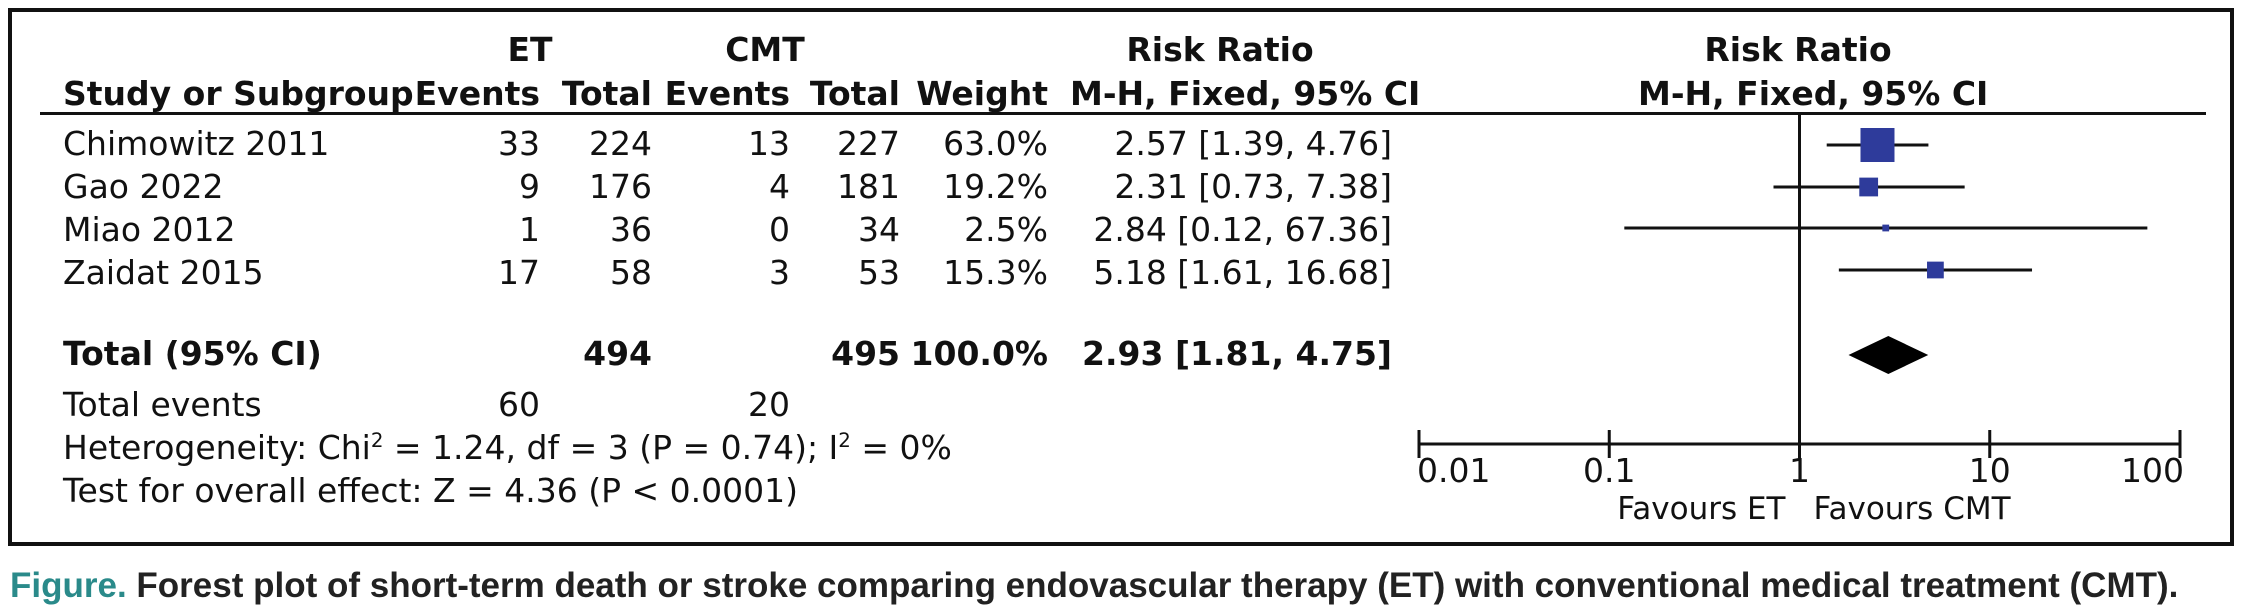 This screenshot has width=2244, height=616. Describe the element at coordinates (238, 93) in the screenshot. I see `header-study-column: Study or Subgroup` at that location.